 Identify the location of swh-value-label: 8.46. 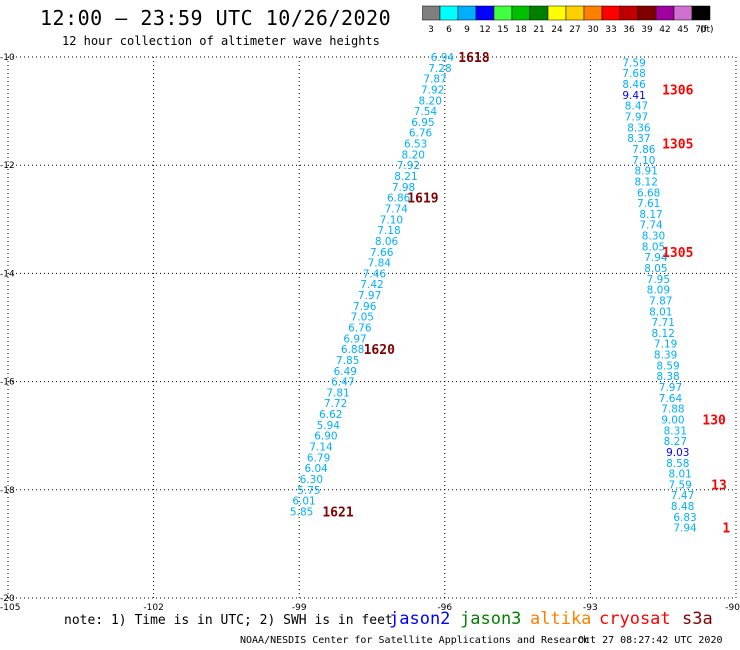
(634, 85).